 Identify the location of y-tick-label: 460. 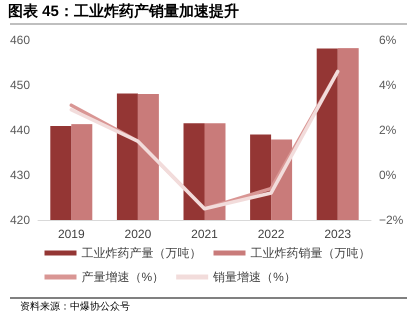
(20, 40).